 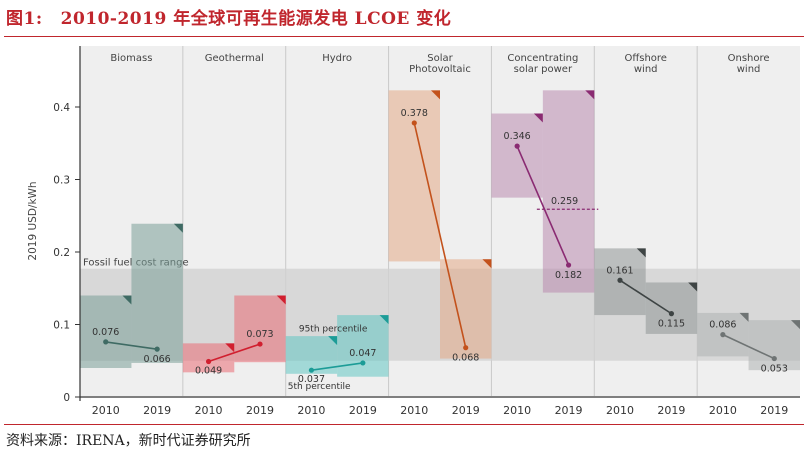 I want to click on category-label: Biomass, so click(x=131, y=58).